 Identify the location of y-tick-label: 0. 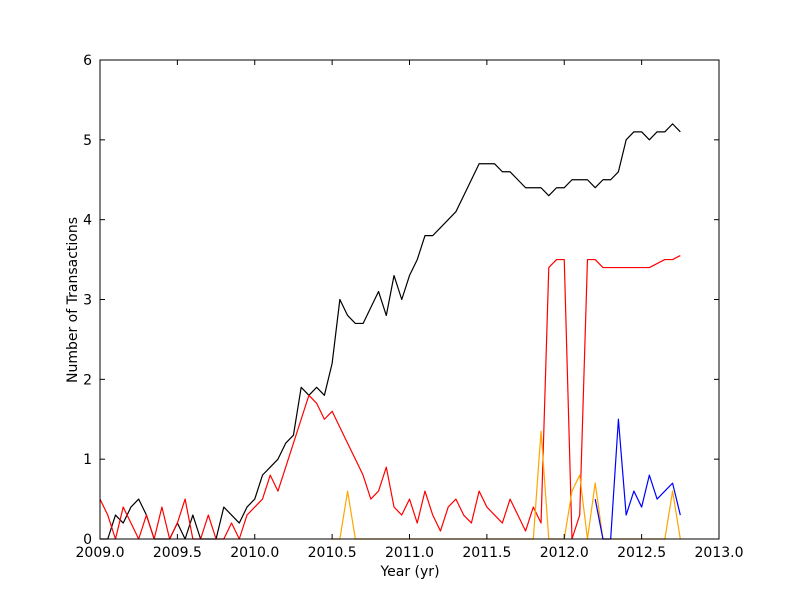
(87, 540).